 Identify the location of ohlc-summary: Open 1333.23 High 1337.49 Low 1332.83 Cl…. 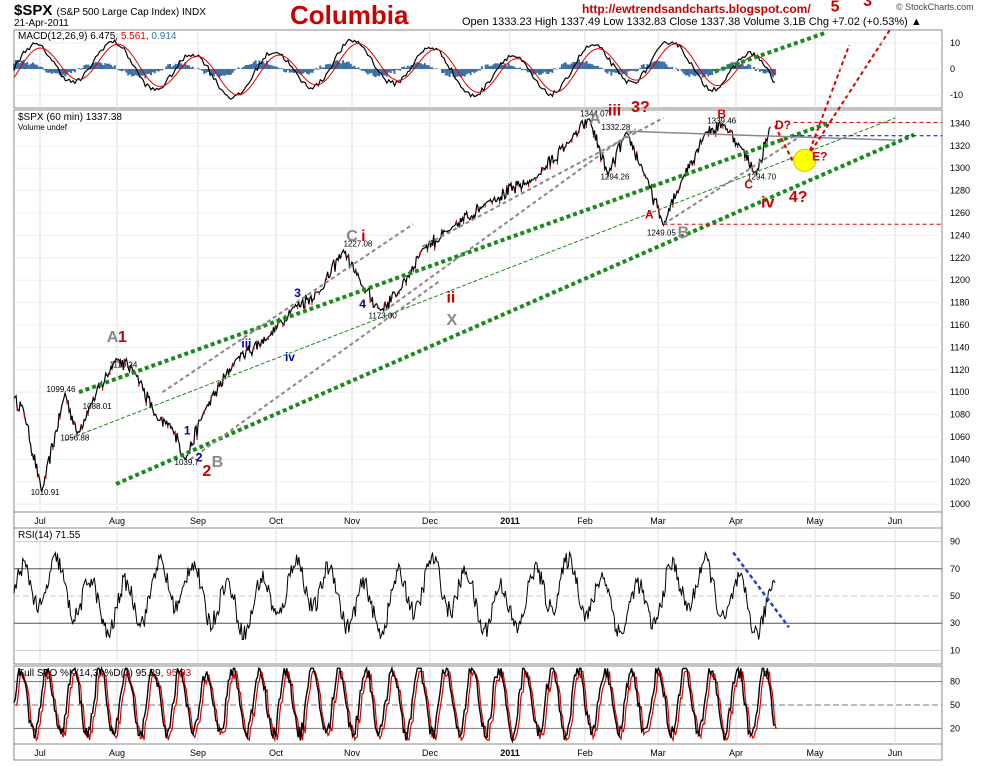
(692, 22).